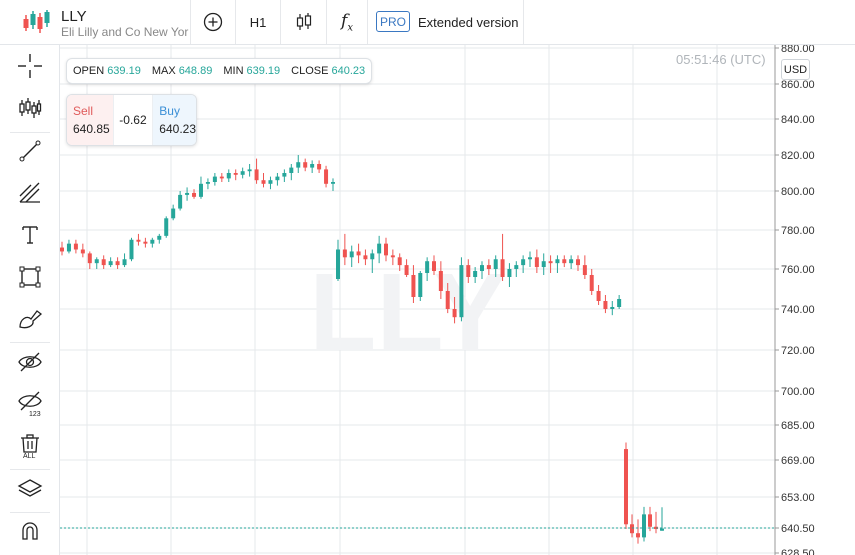  I want to click on crosshair-tool, so click(30, 66).